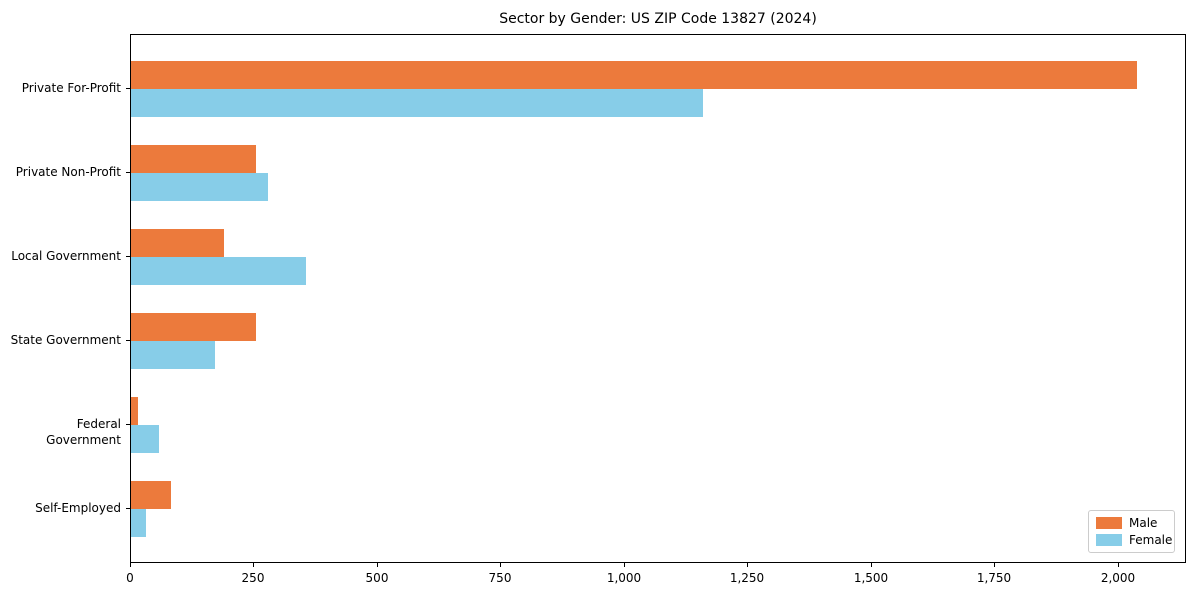 Image resolution: width=1200 pixels, height=600 pixels. I want to click on bar-male-local-government, so click(177, 243).